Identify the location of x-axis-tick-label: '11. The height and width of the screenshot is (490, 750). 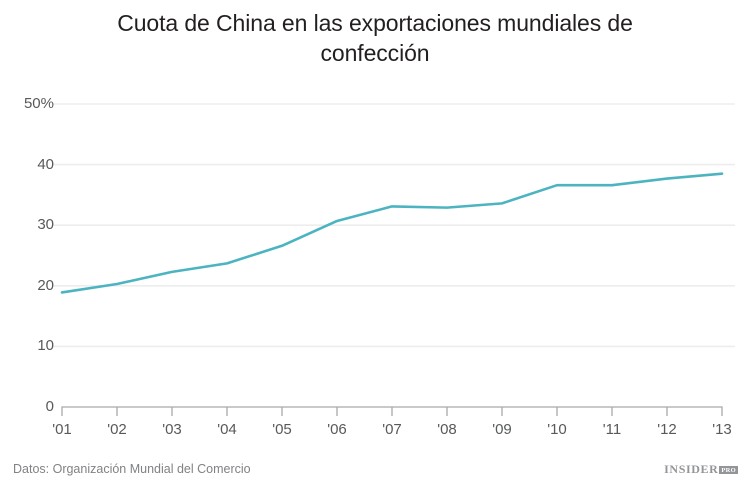
(612, 429).